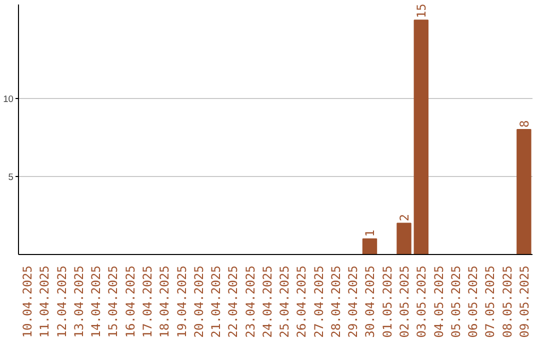  Describe the element at coordinates (96, 301) in the screenshot. I see `x-tick-label: 14.04.2025` at that location.